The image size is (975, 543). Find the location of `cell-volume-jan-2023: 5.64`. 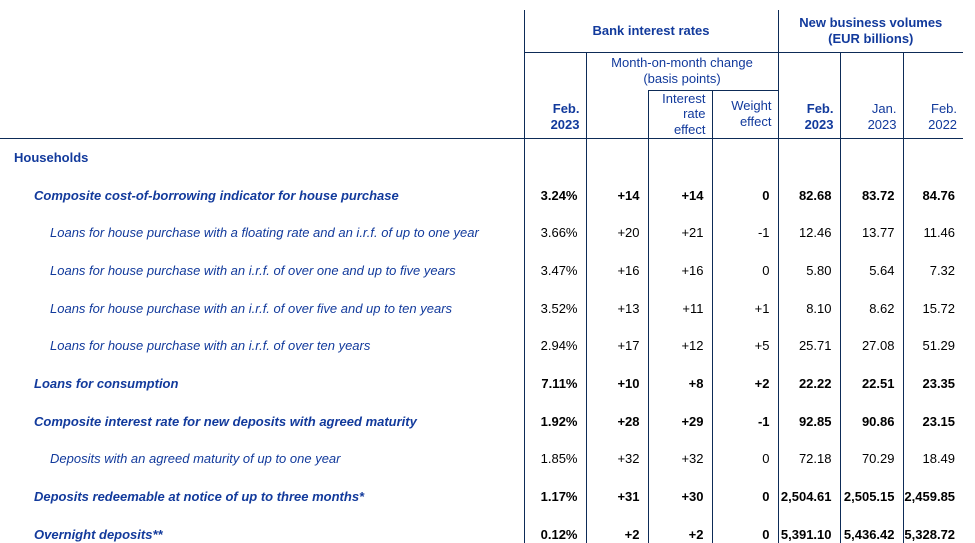

cell-volume-jan-2023: 5.64 is located at coordinates (871, 270).